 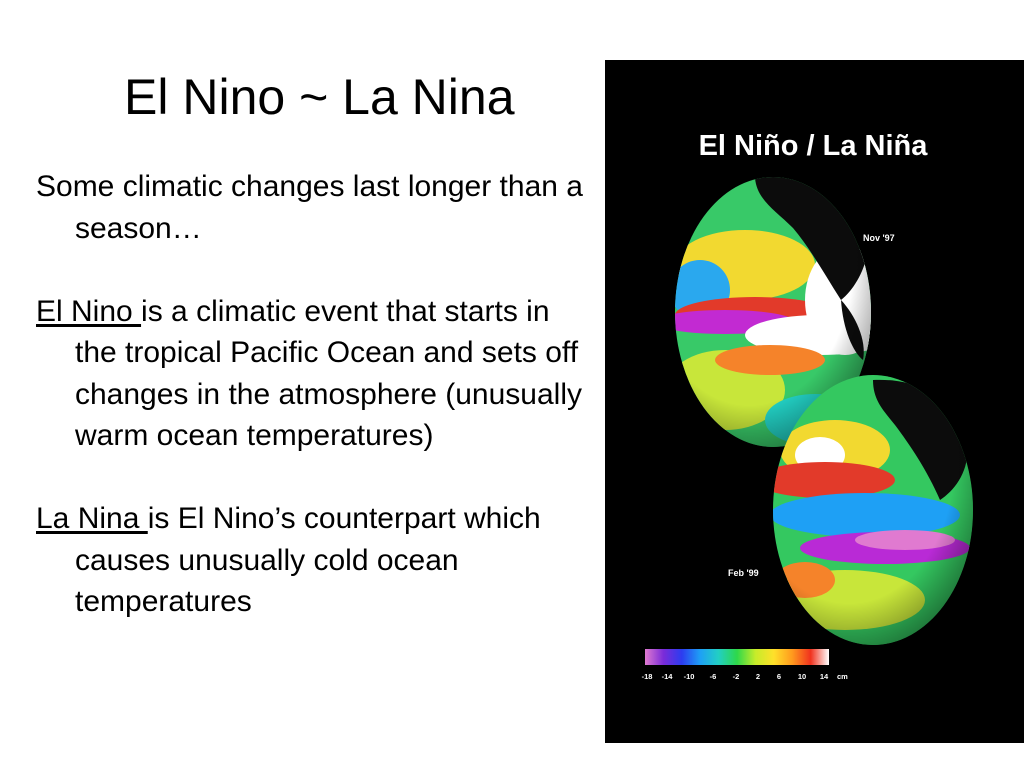 I want to click on scale-tick: -18, so click(x=647, y=676).